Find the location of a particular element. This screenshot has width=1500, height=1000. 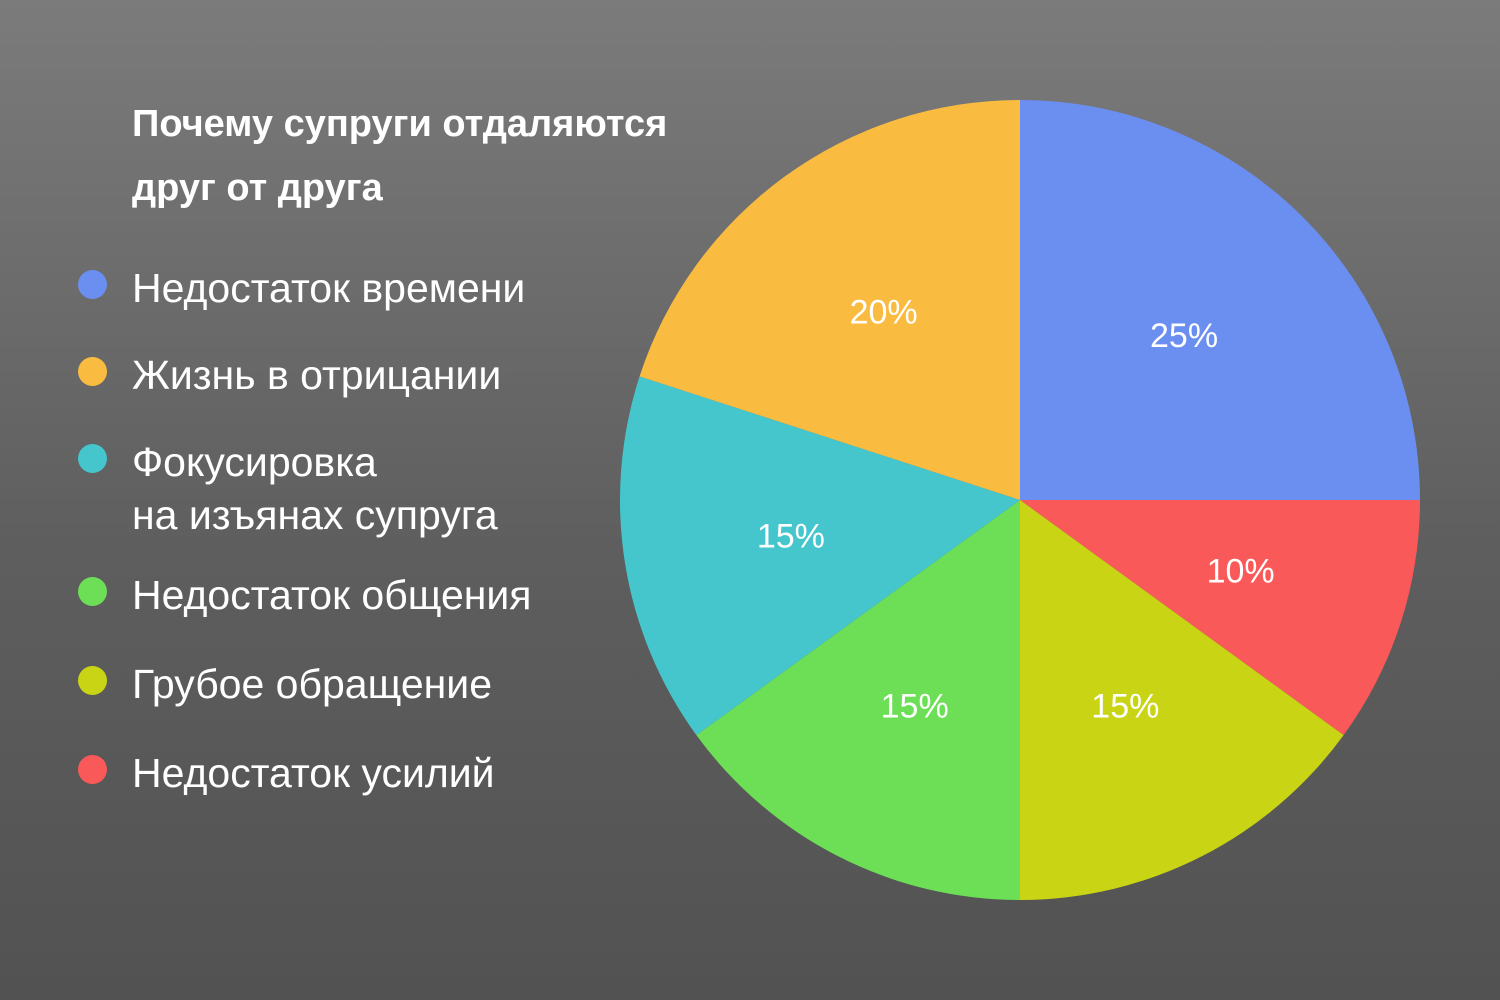

legend-label: Недостаток общения is located at coordinates (332, 595).